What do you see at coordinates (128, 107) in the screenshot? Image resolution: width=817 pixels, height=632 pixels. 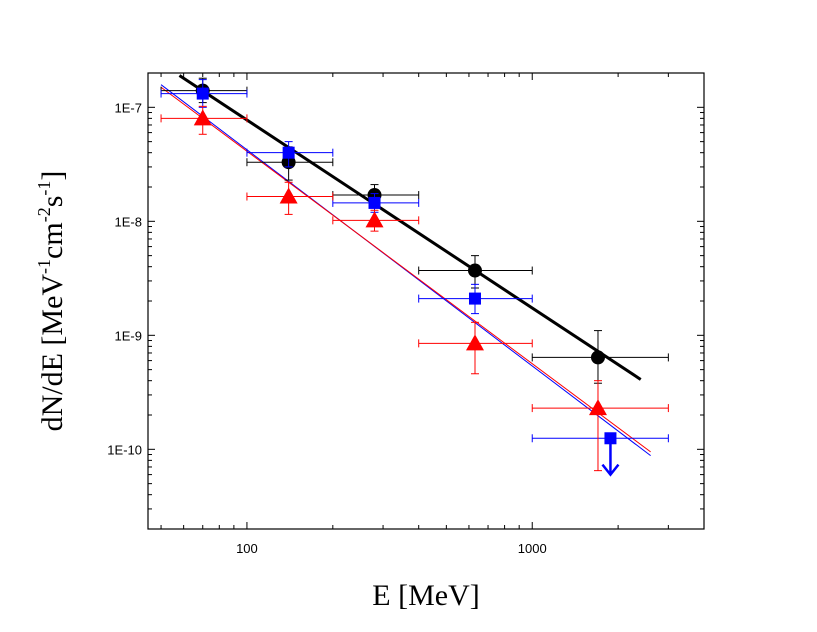 I see `y-tick-label: 1E-7` at bounding box center [128, 107].